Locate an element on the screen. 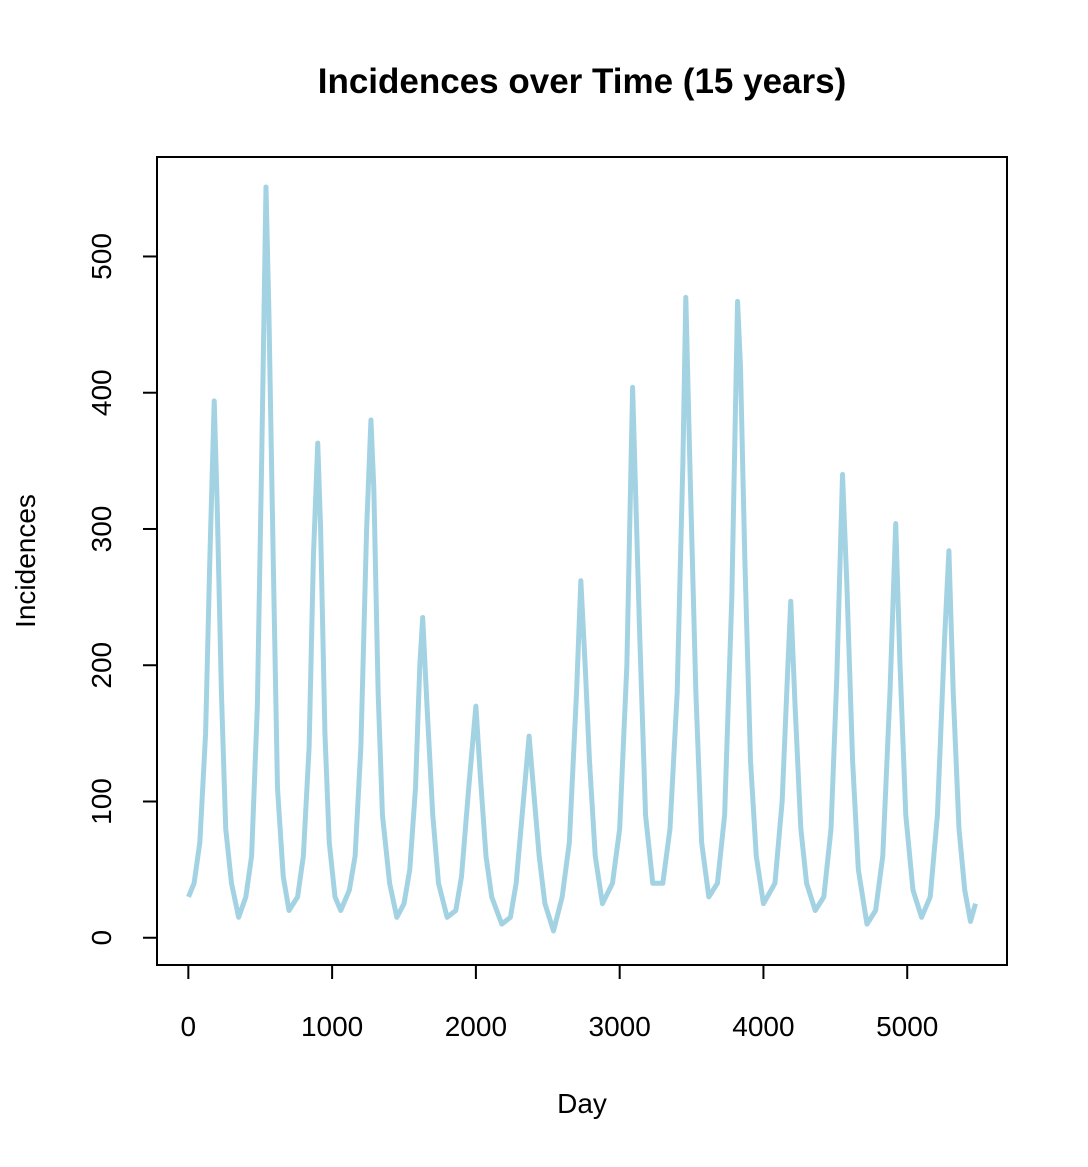 The height and width of the screenshot is (1167, 1088). y-tick-label: 400 is located at coordinates (101, 392).